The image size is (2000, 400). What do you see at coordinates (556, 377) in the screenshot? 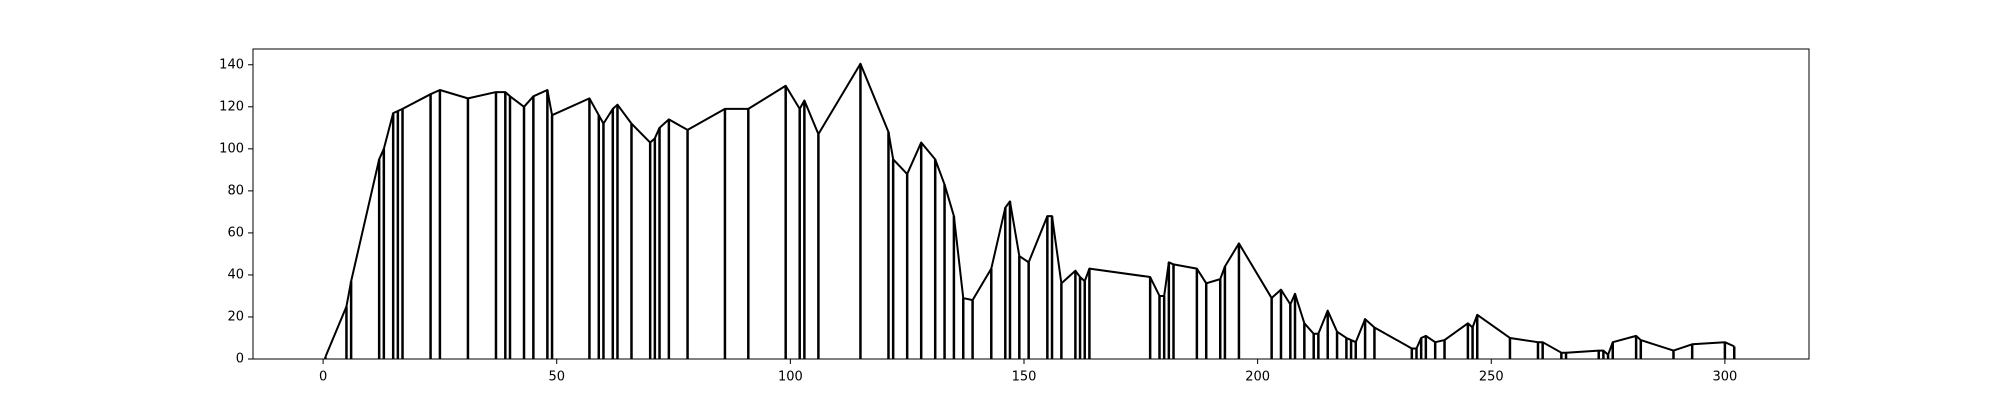
I see `x-tick-label: 50` at bounding box center [556, 377].